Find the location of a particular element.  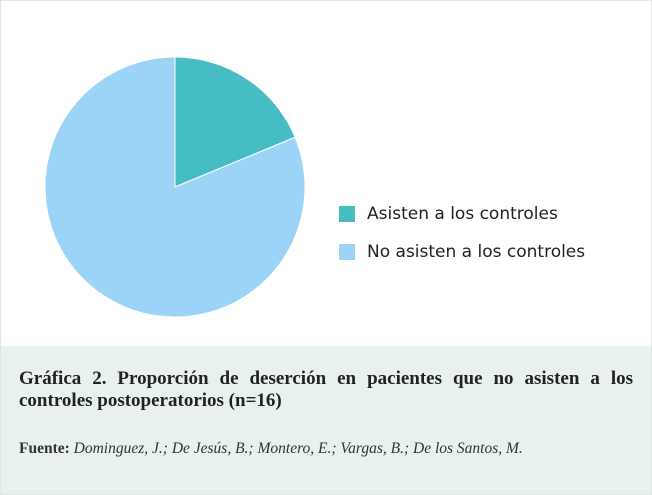

source-label: Fuente: is located at coordinates (44, 448).